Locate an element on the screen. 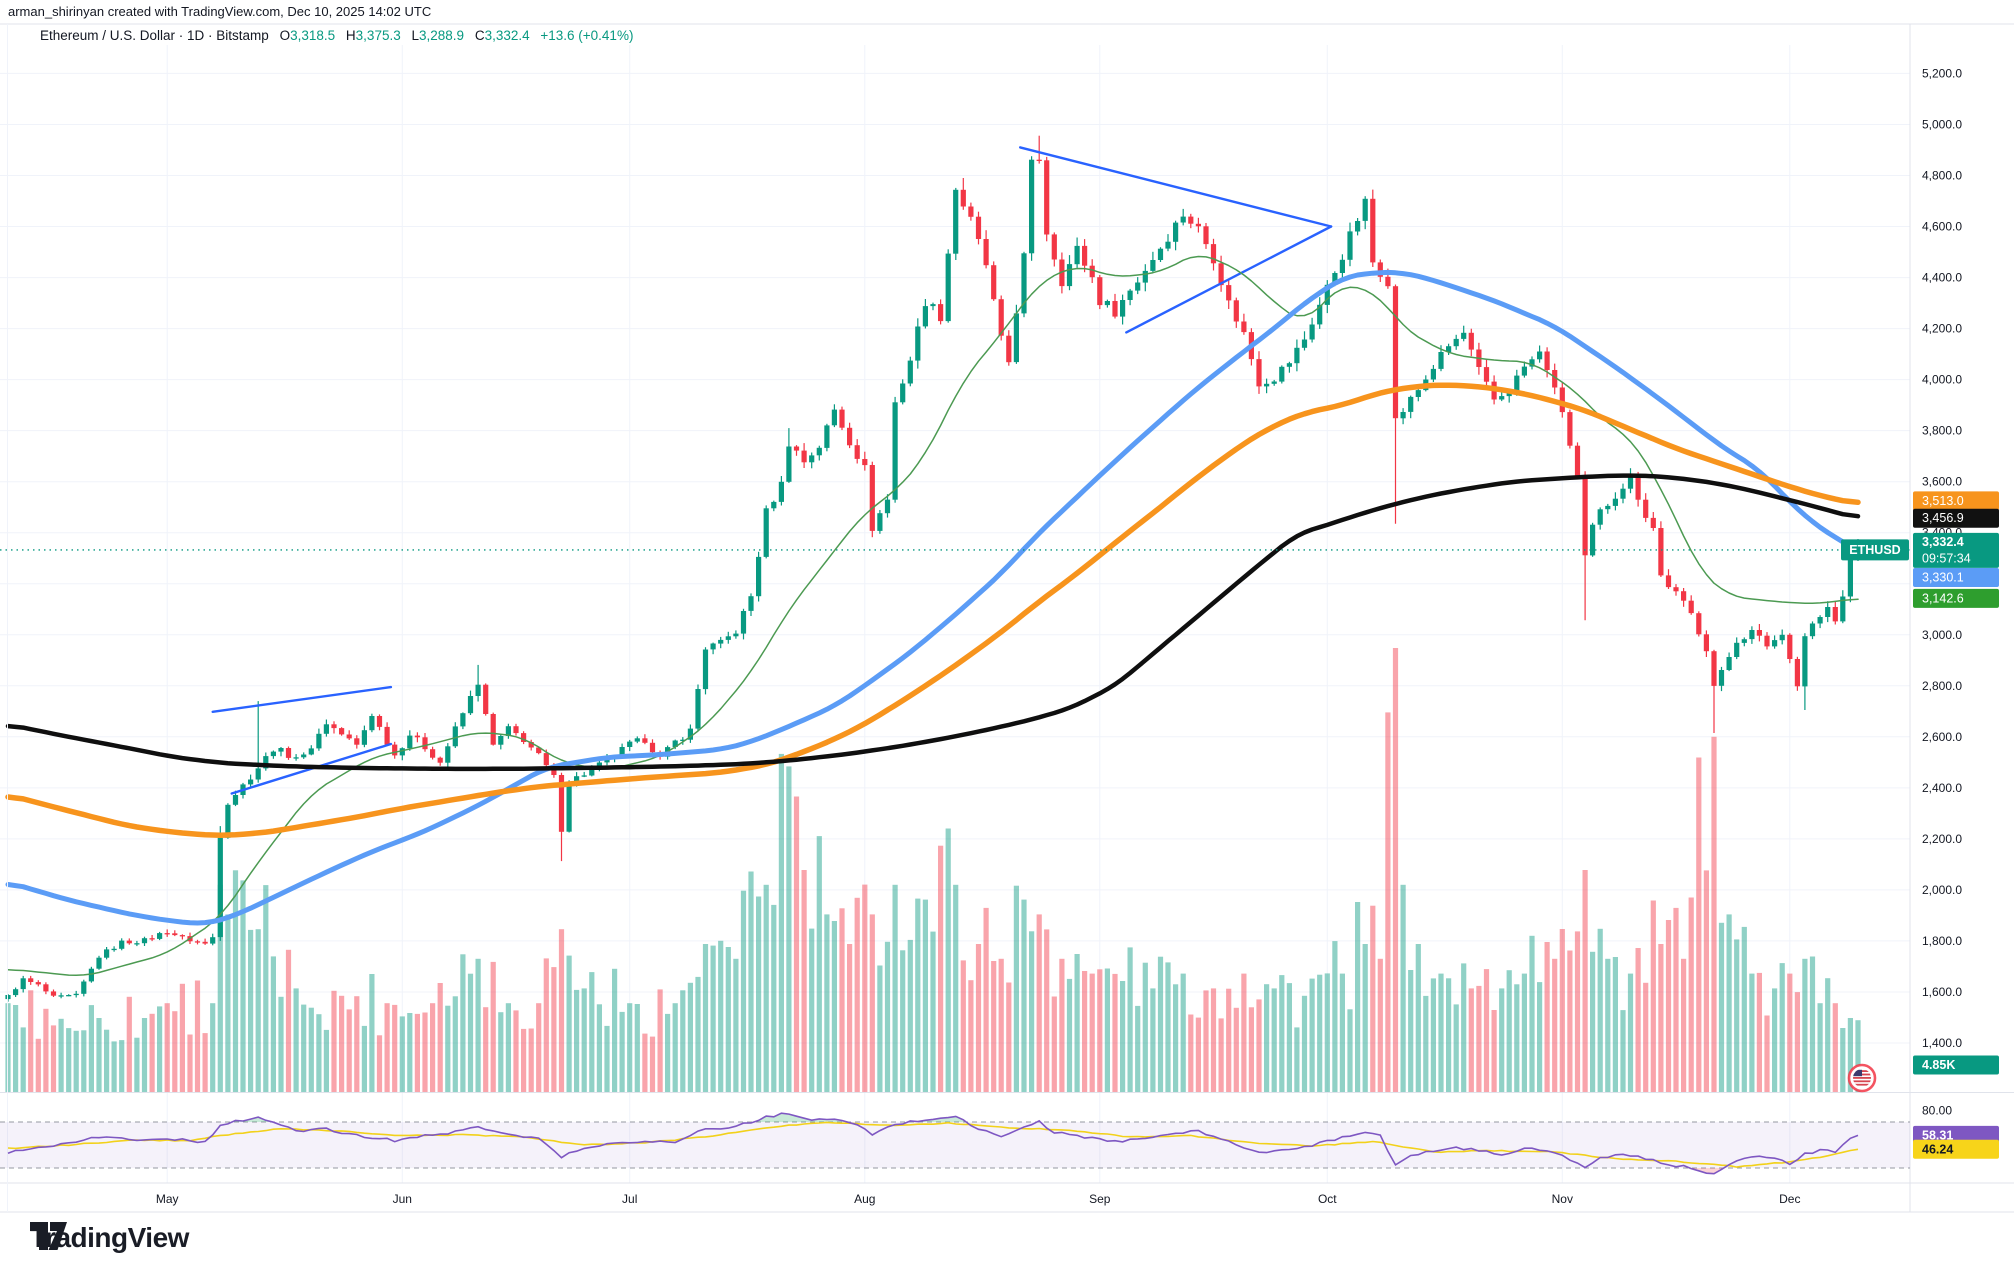 This screenshot has width=2014, height=1269. price-tick-label: 2,200.0 is located at coordinates (1942, 839).